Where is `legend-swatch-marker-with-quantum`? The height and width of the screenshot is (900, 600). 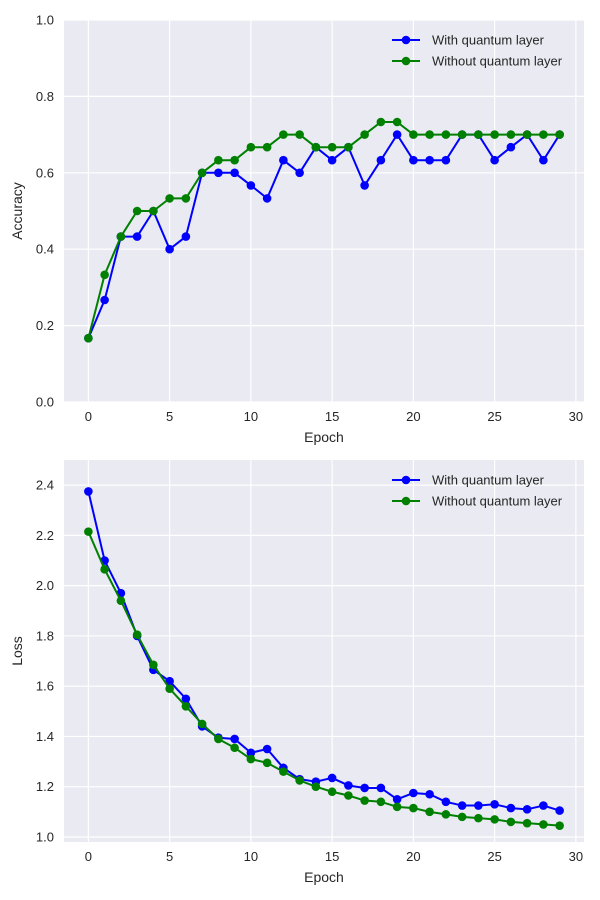 legend-swatch-marker-with-quantum is located at coordinates (406, 480).